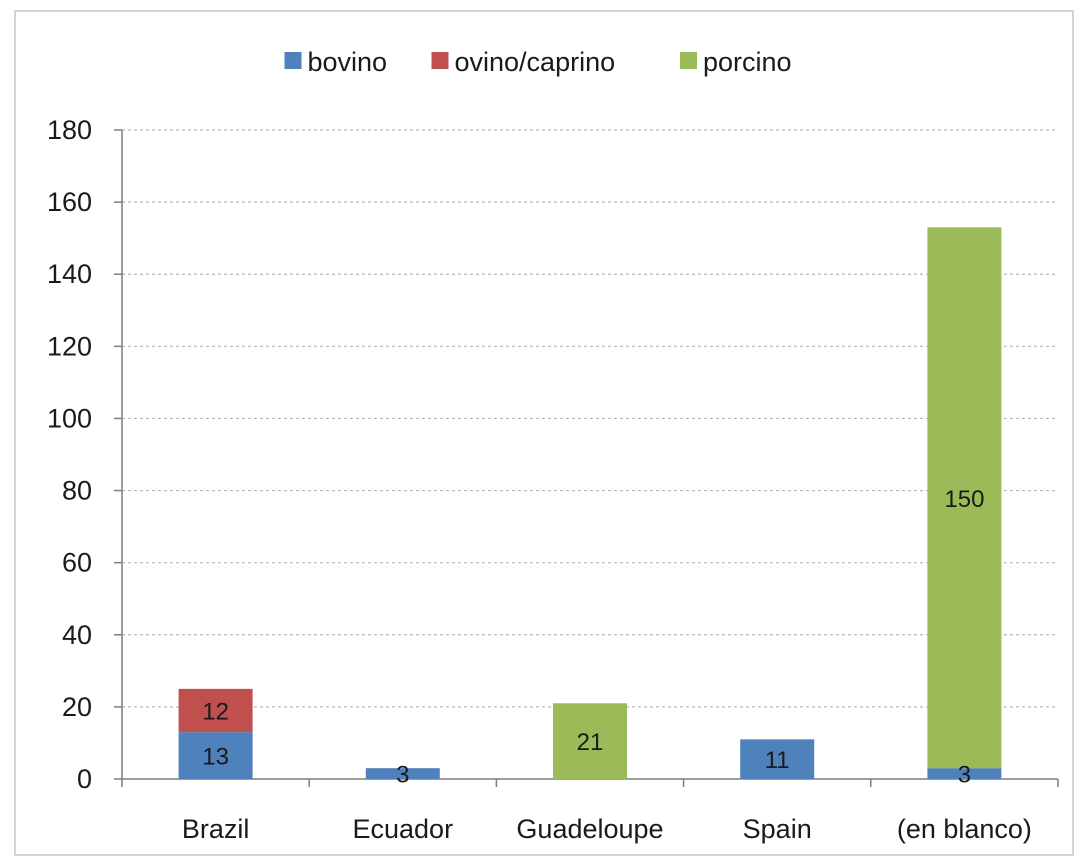  I want to click on y-tick-label: 0, so click(84, 779).